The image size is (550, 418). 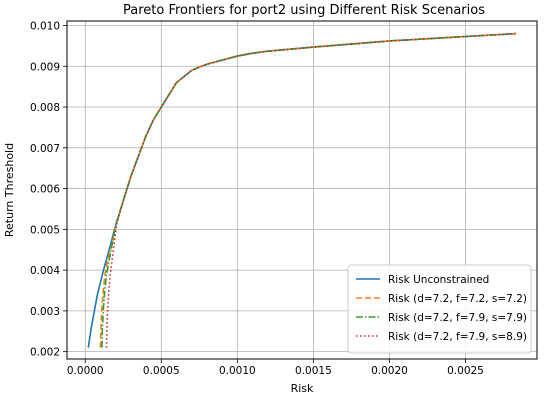 I want to click on x-tick-label: 0.0010, so click(x=237, y=371).